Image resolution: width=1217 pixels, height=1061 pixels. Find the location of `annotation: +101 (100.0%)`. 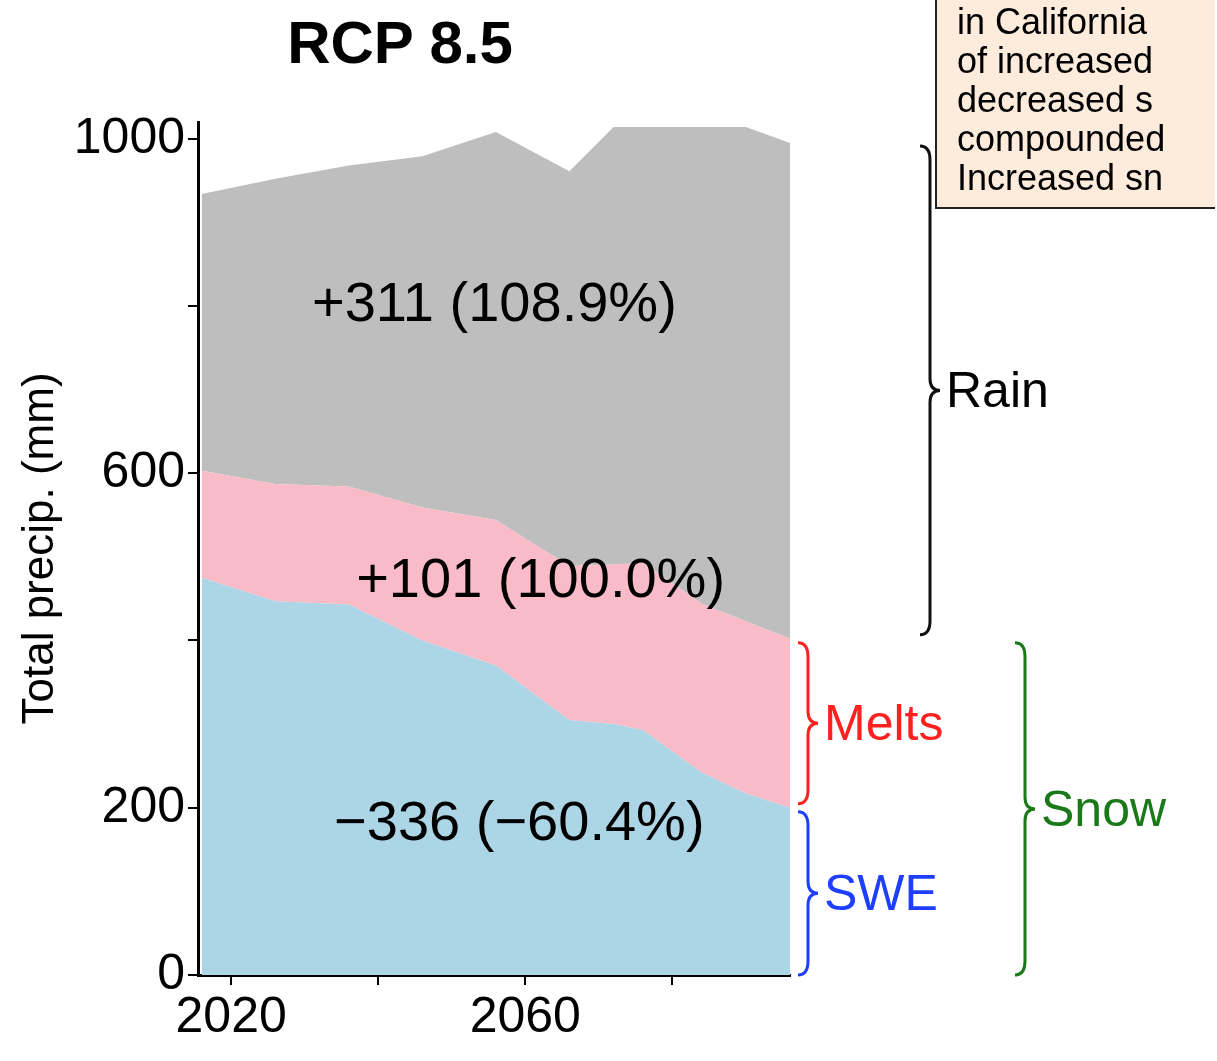

annotation: +101 (100.0%) is located at coordinates (541, 578).